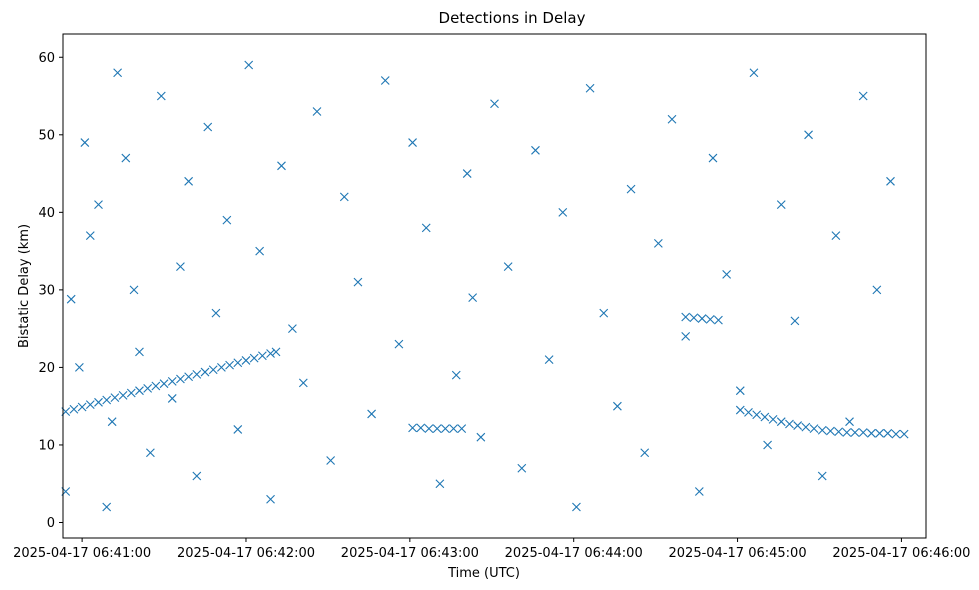  Describe the element at coordinates (483, 573) in the screenshot. I see `x-axis-label: Time (UTC)` at that location.